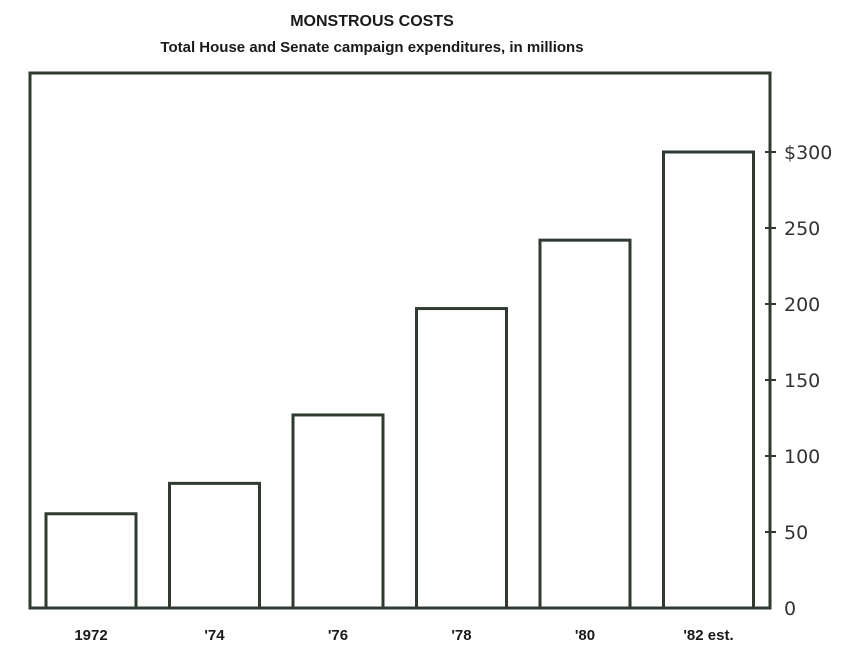  Describe the element at coordinates (461, 635) in the screenshot. I see `x-category-label: '78` at that location.